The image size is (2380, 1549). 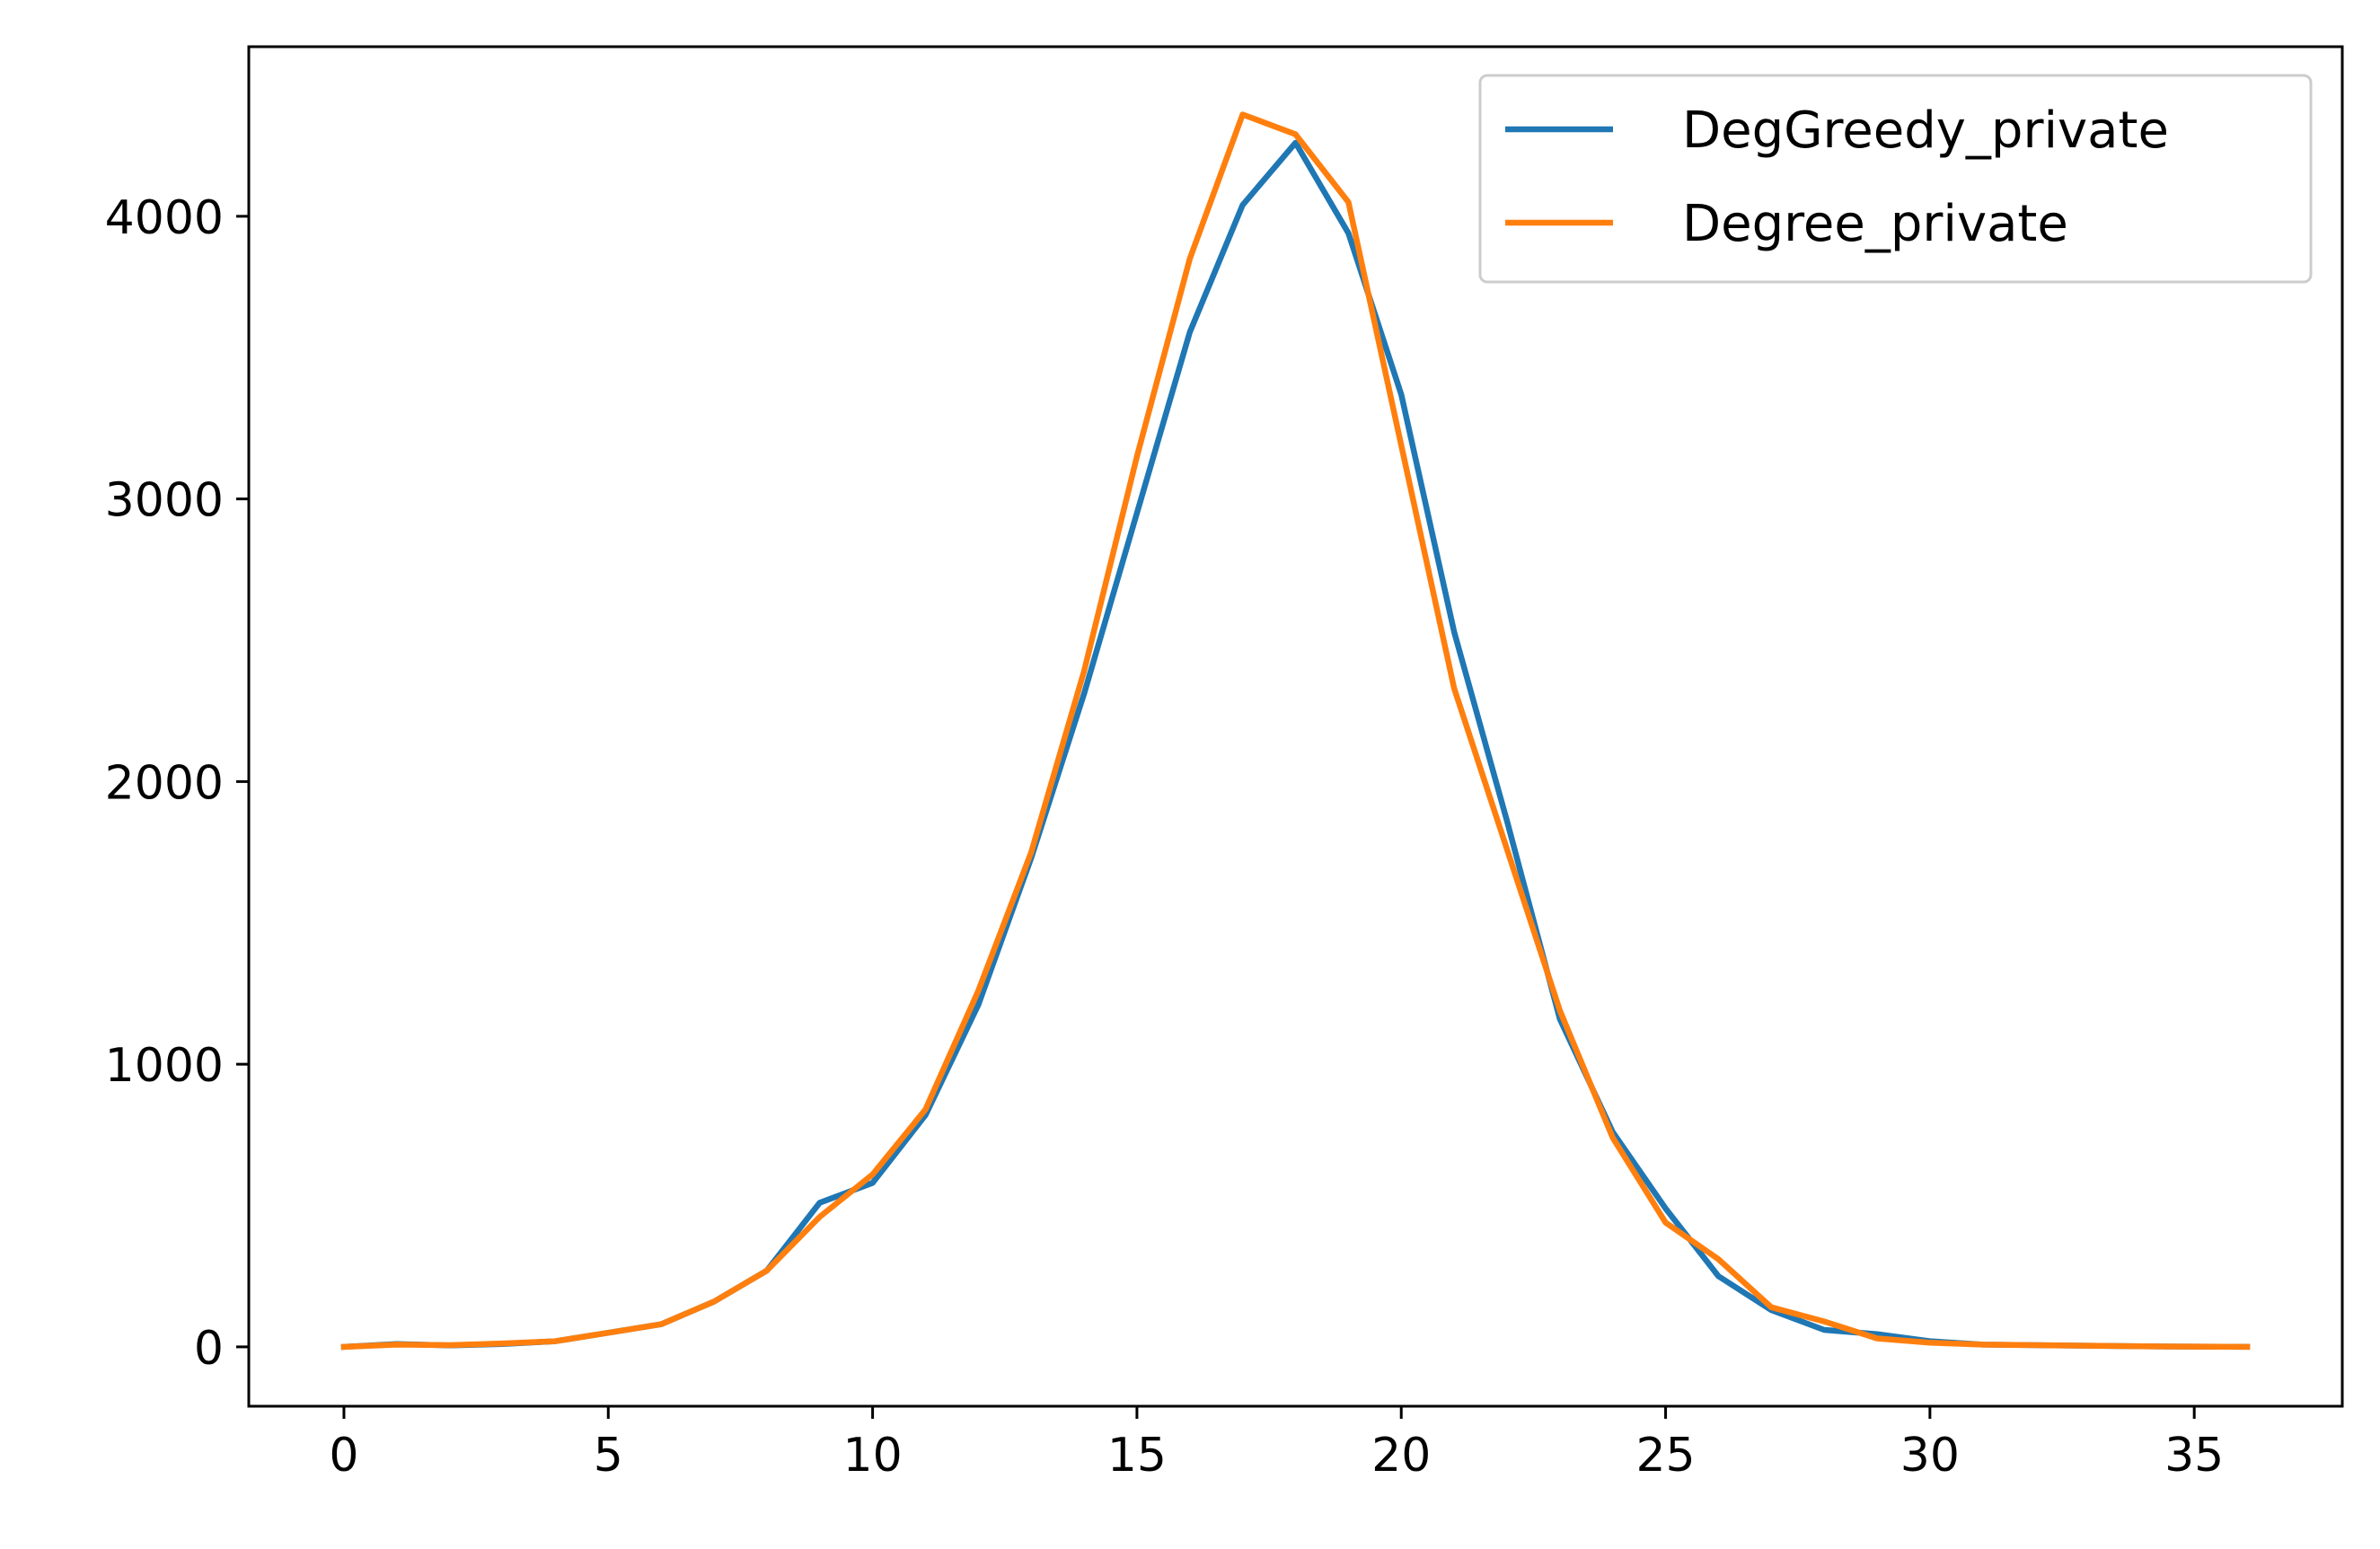 I want to click on legend-box, so click(x=1895, y=179).